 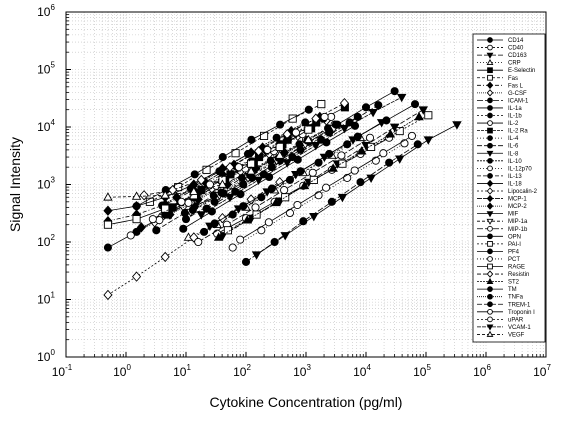 What do you see at coordinates (518, 230) in the screenshot?
I see `legend-label: MIP-1b` at bounding box center [518, 230].